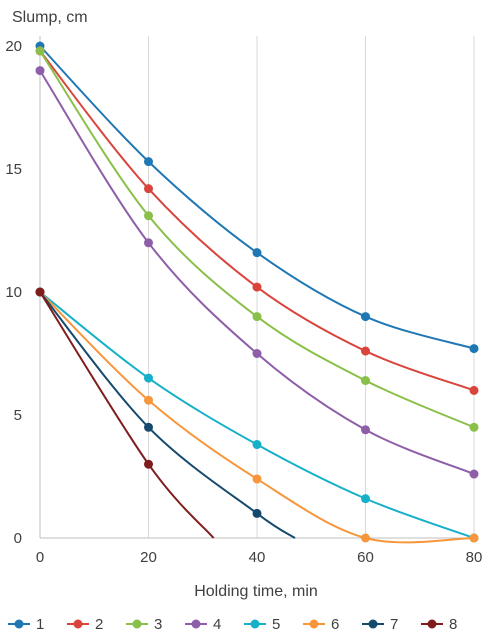 The width and height of the screenshot is (484, 631). What do you see at coordinates (40, 623) in the screenshot?
I see `legend-label-1: 1` at bounding box center [40, 623].